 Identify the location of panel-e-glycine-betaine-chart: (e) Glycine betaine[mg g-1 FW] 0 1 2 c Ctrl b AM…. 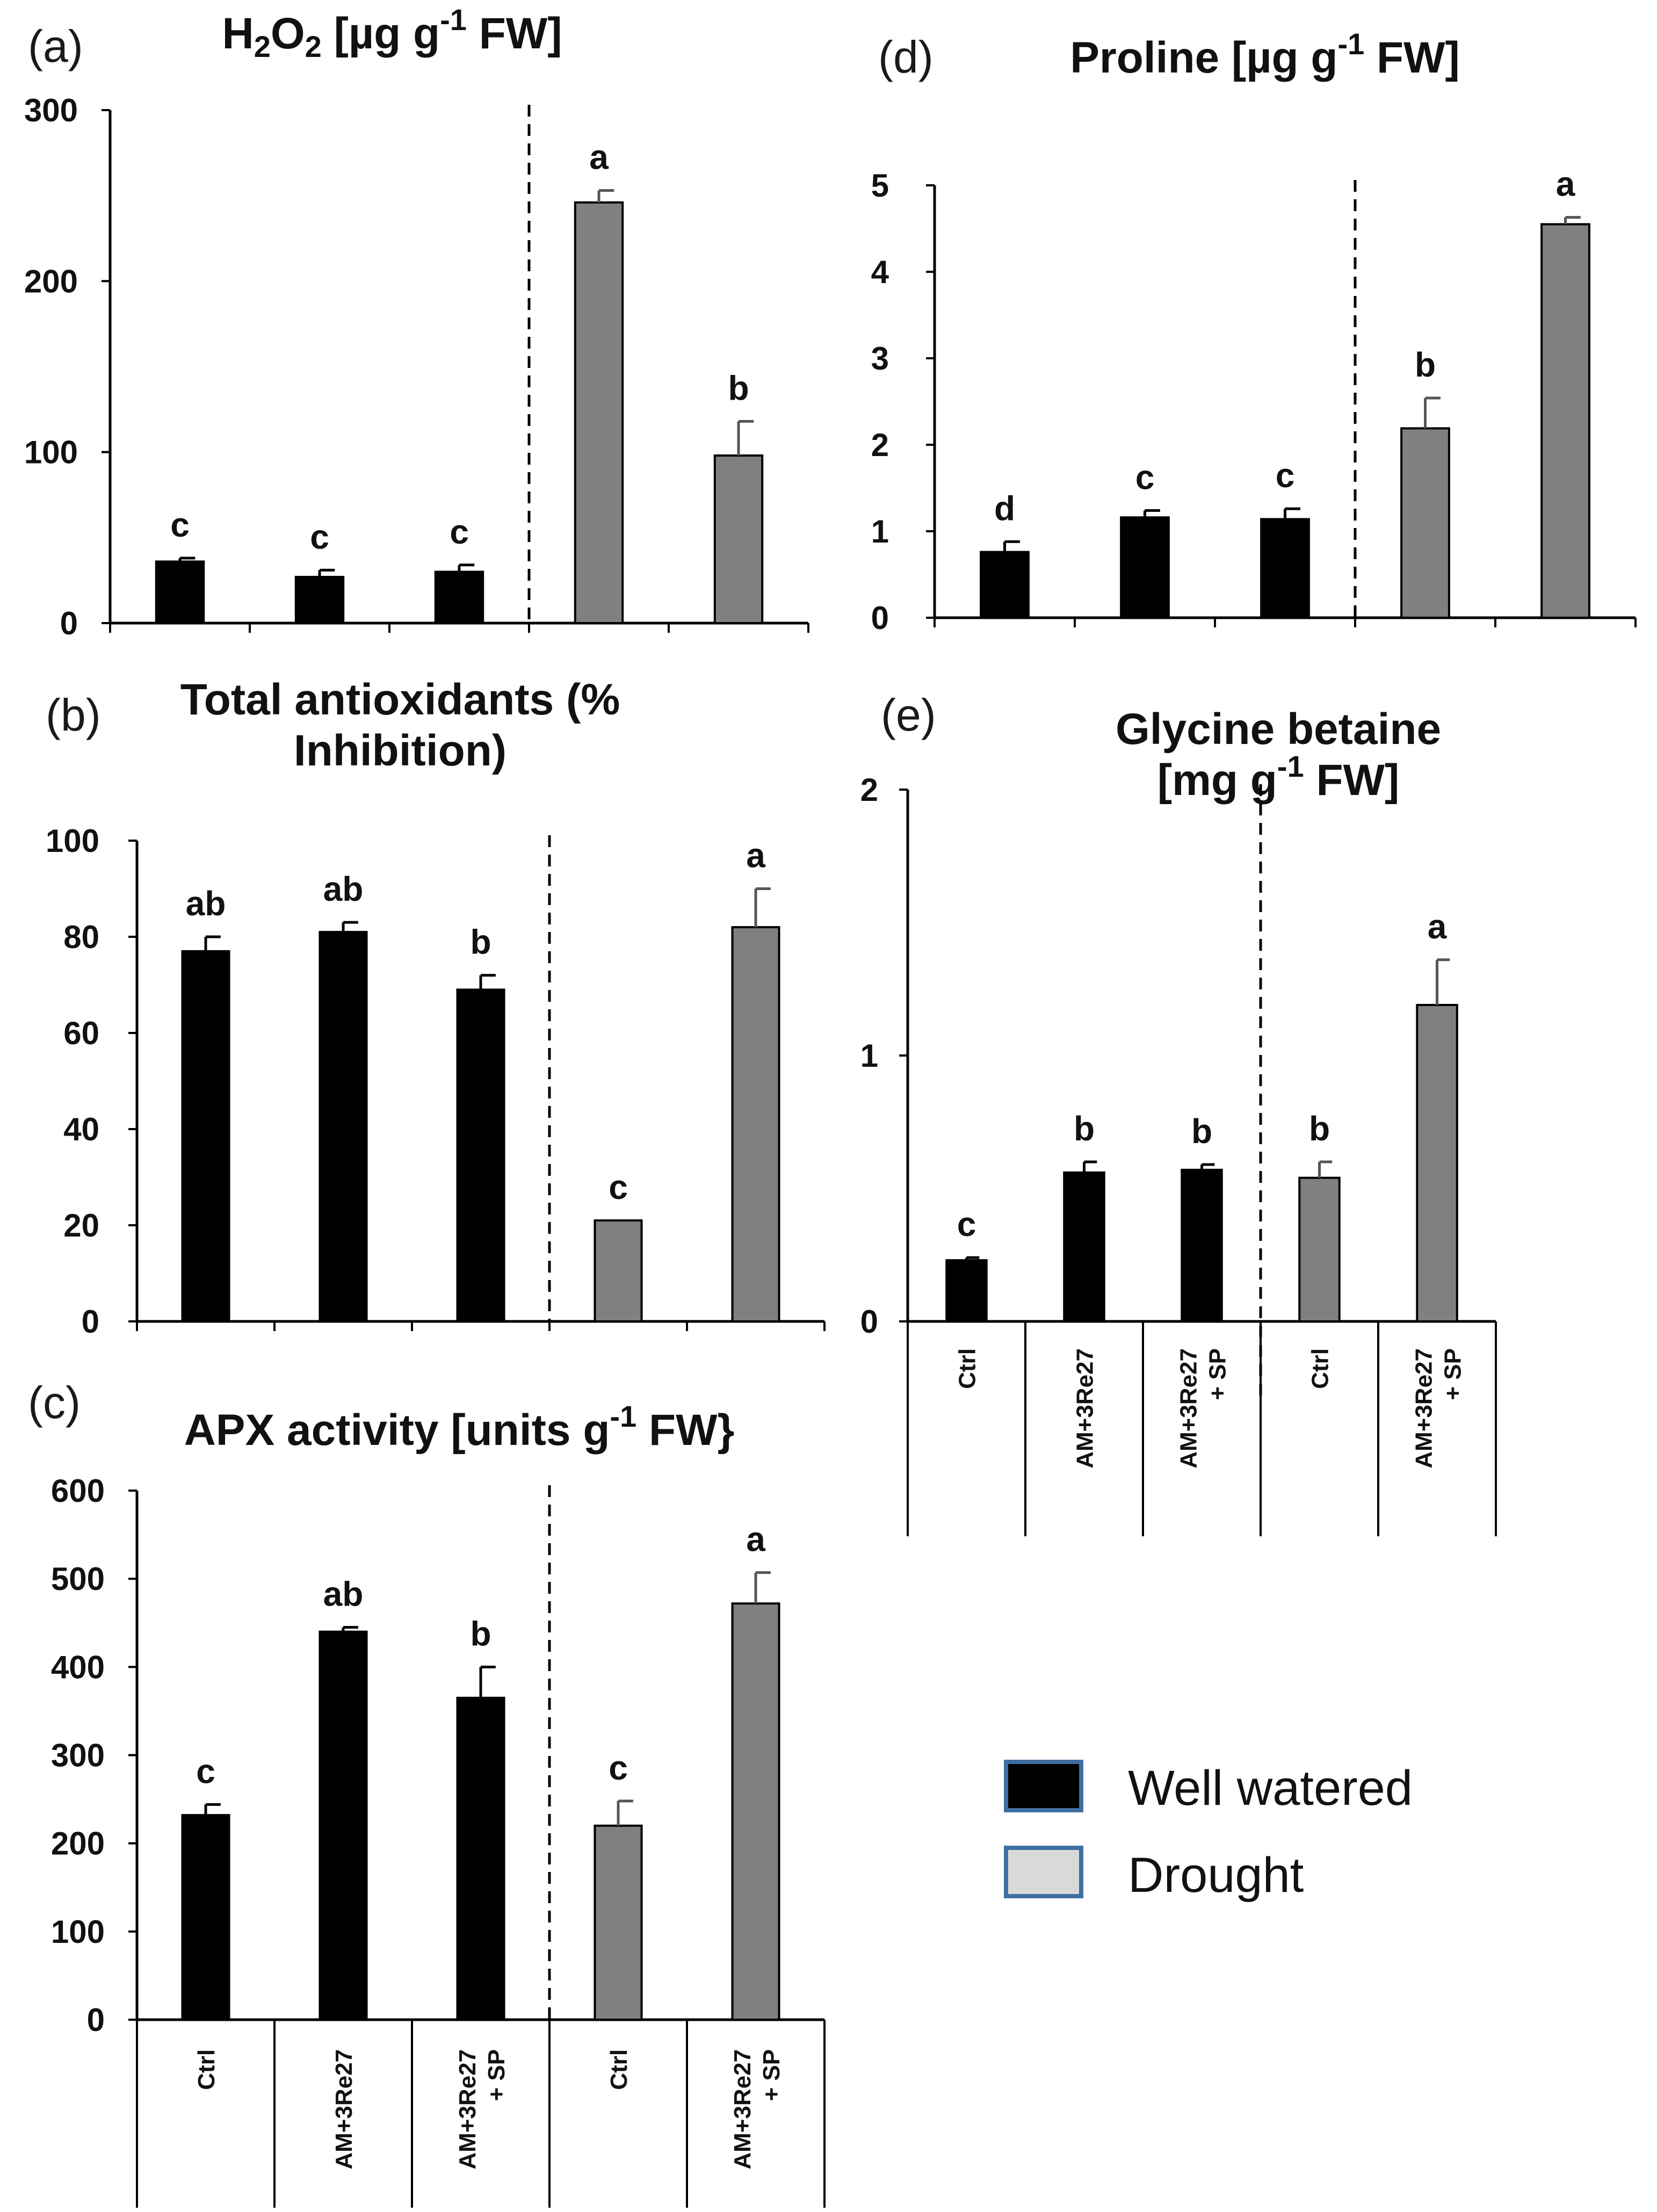
(1178, 1113).